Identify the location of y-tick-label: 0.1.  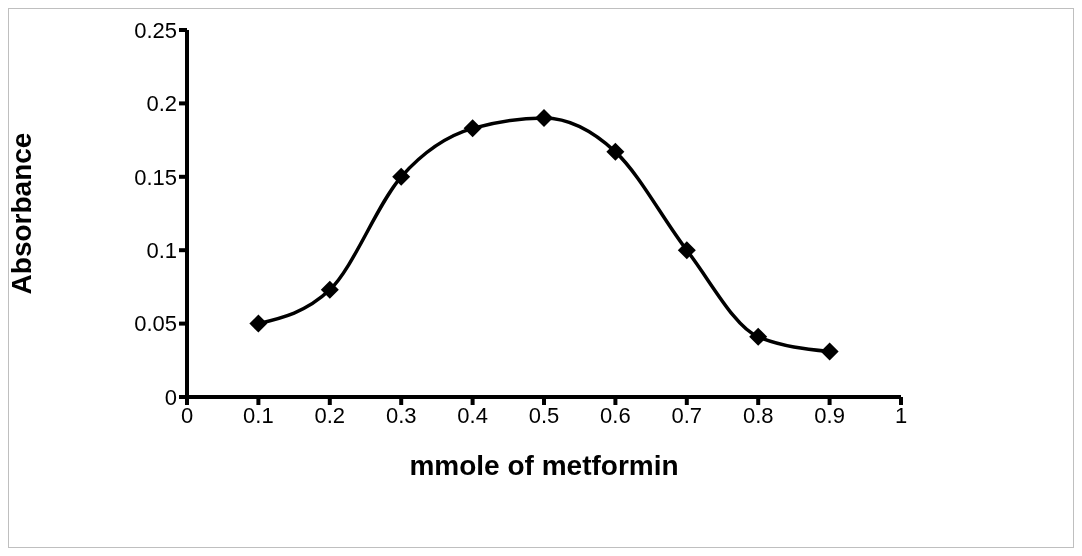
(161, 251).